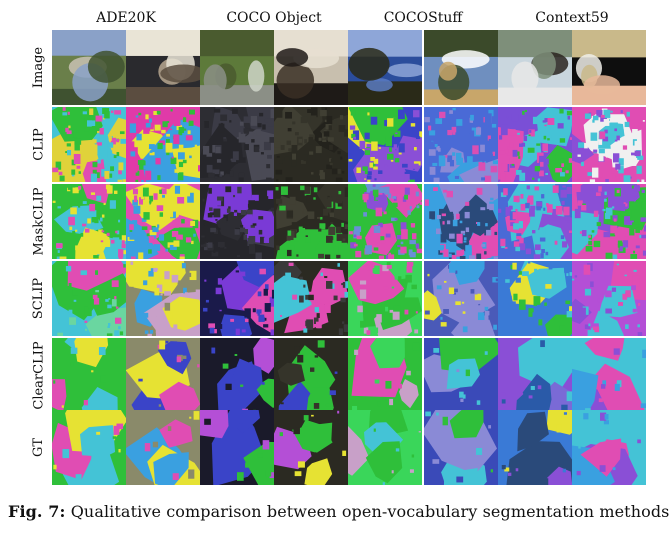  I want to click on column-header-coco-object: COCO Object, so click(274, 18).